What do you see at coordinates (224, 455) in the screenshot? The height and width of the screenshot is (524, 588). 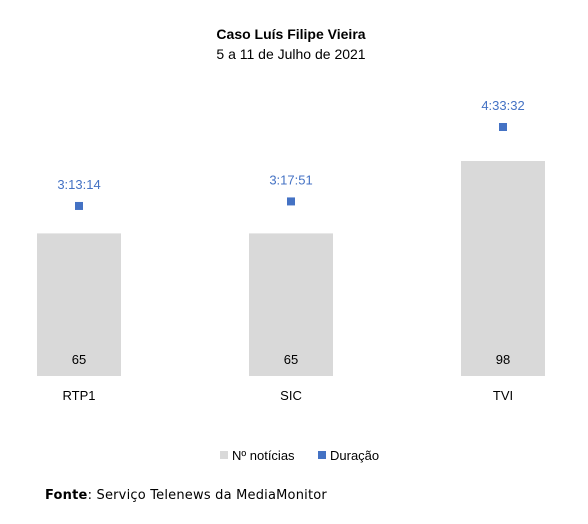 I see `legend-swatch-bars` at bounding box center [224, 455].